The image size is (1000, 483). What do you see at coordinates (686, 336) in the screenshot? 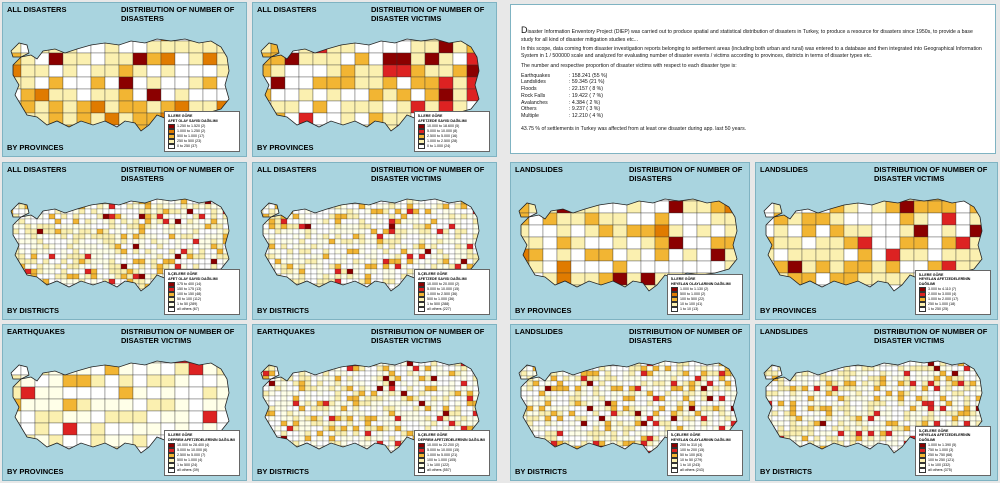
I see `map-distribution-title: DISTRIBUTION OF NUMBER OF DISASTERS` at bounding box center [686, 336].